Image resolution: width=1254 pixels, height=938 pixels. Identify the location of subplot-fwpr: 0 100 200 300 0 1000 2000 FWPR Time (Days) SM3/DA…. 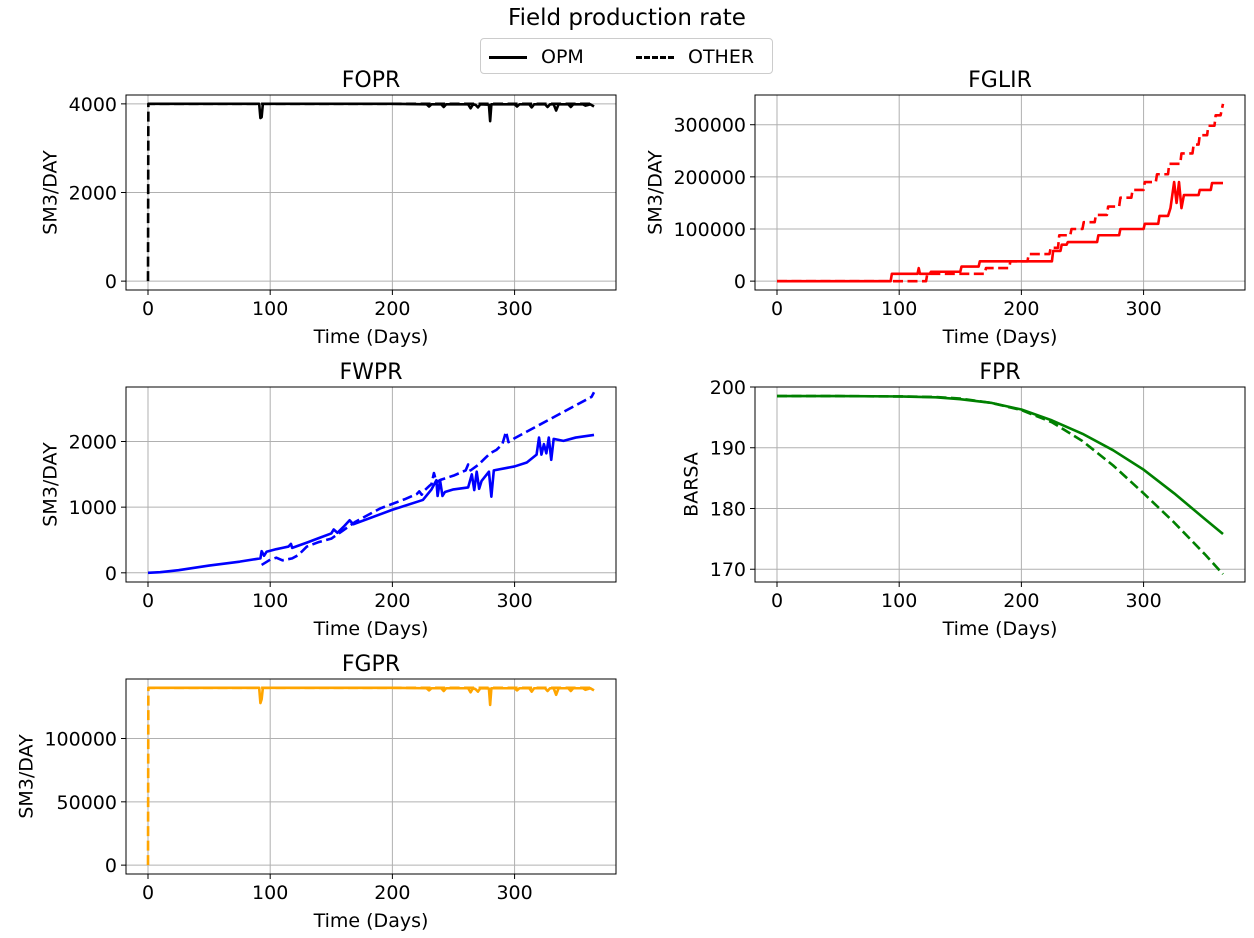
(328, 500).